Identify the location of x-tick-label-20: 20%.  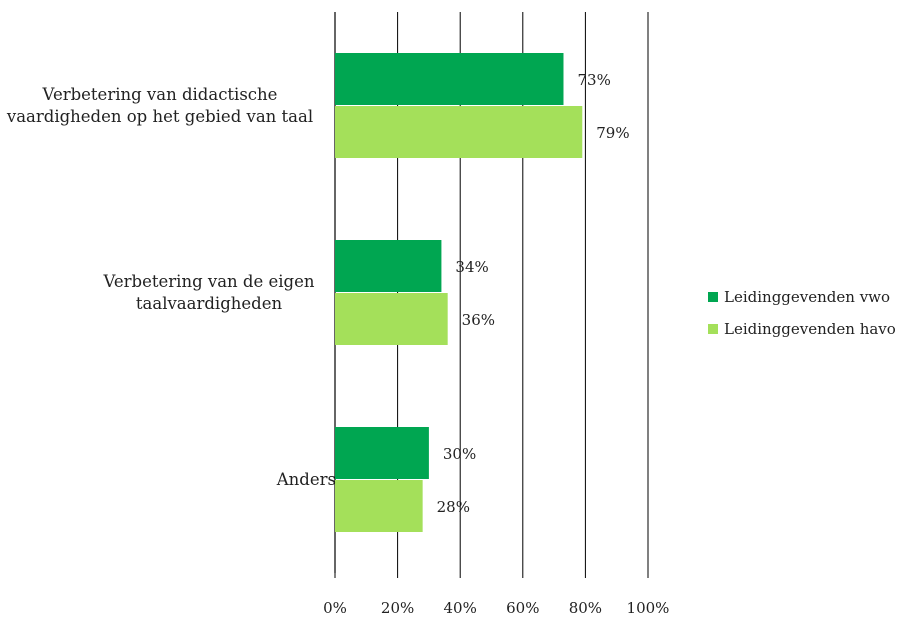
(397, 608).